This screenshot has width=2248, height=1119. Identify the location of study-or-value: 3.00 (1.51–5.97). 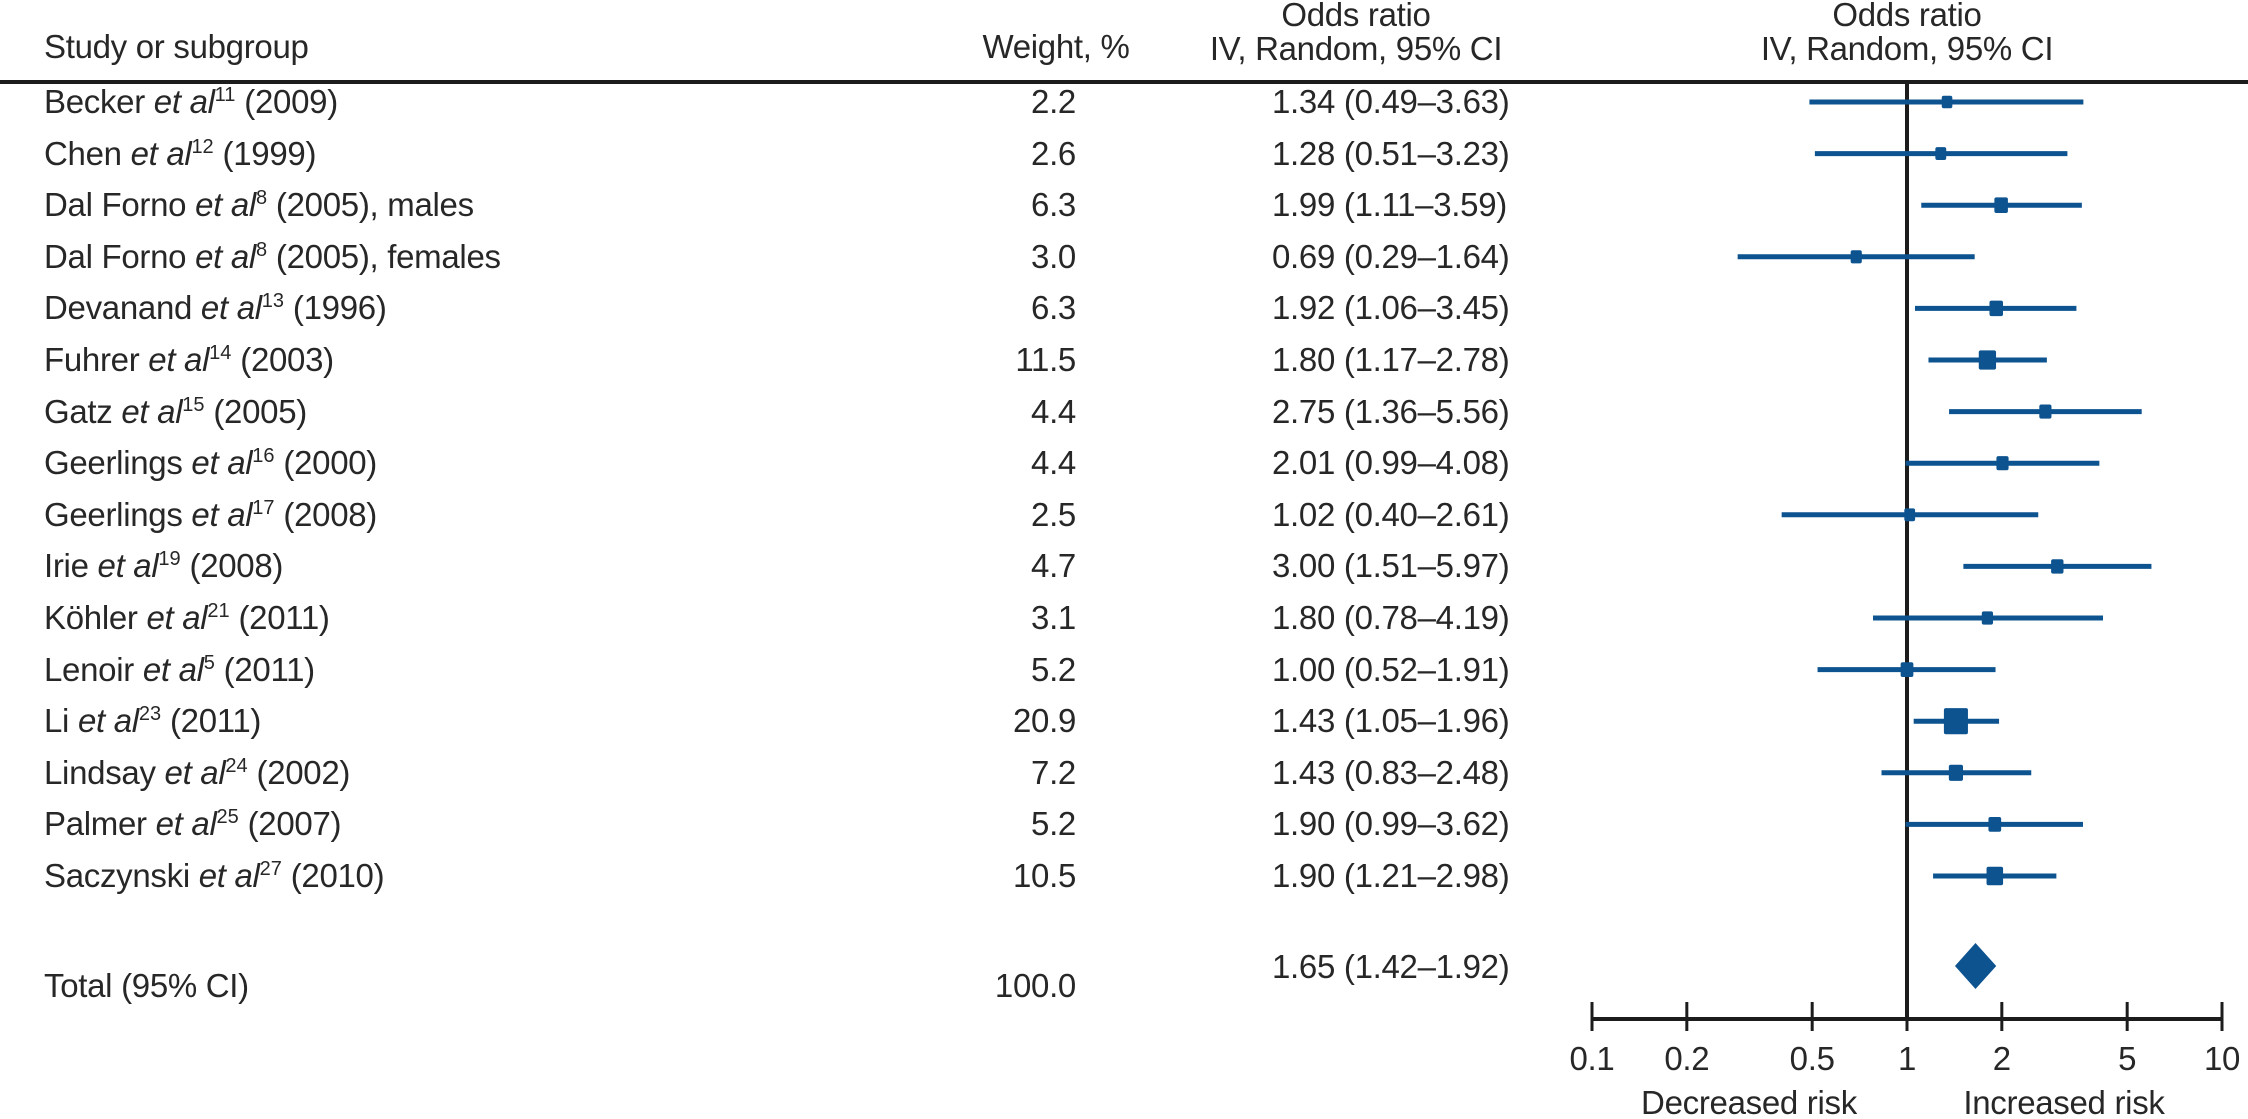
(1391, 566).